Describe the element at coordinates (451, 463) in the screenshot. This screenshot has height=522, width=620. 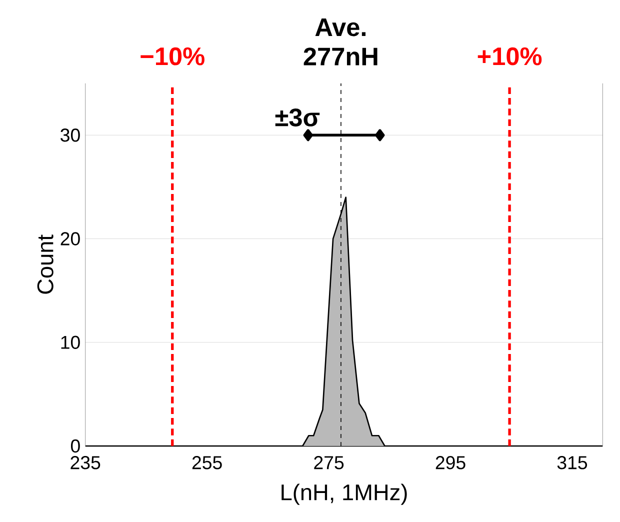
I see `x-tick-label: 295` at that location.